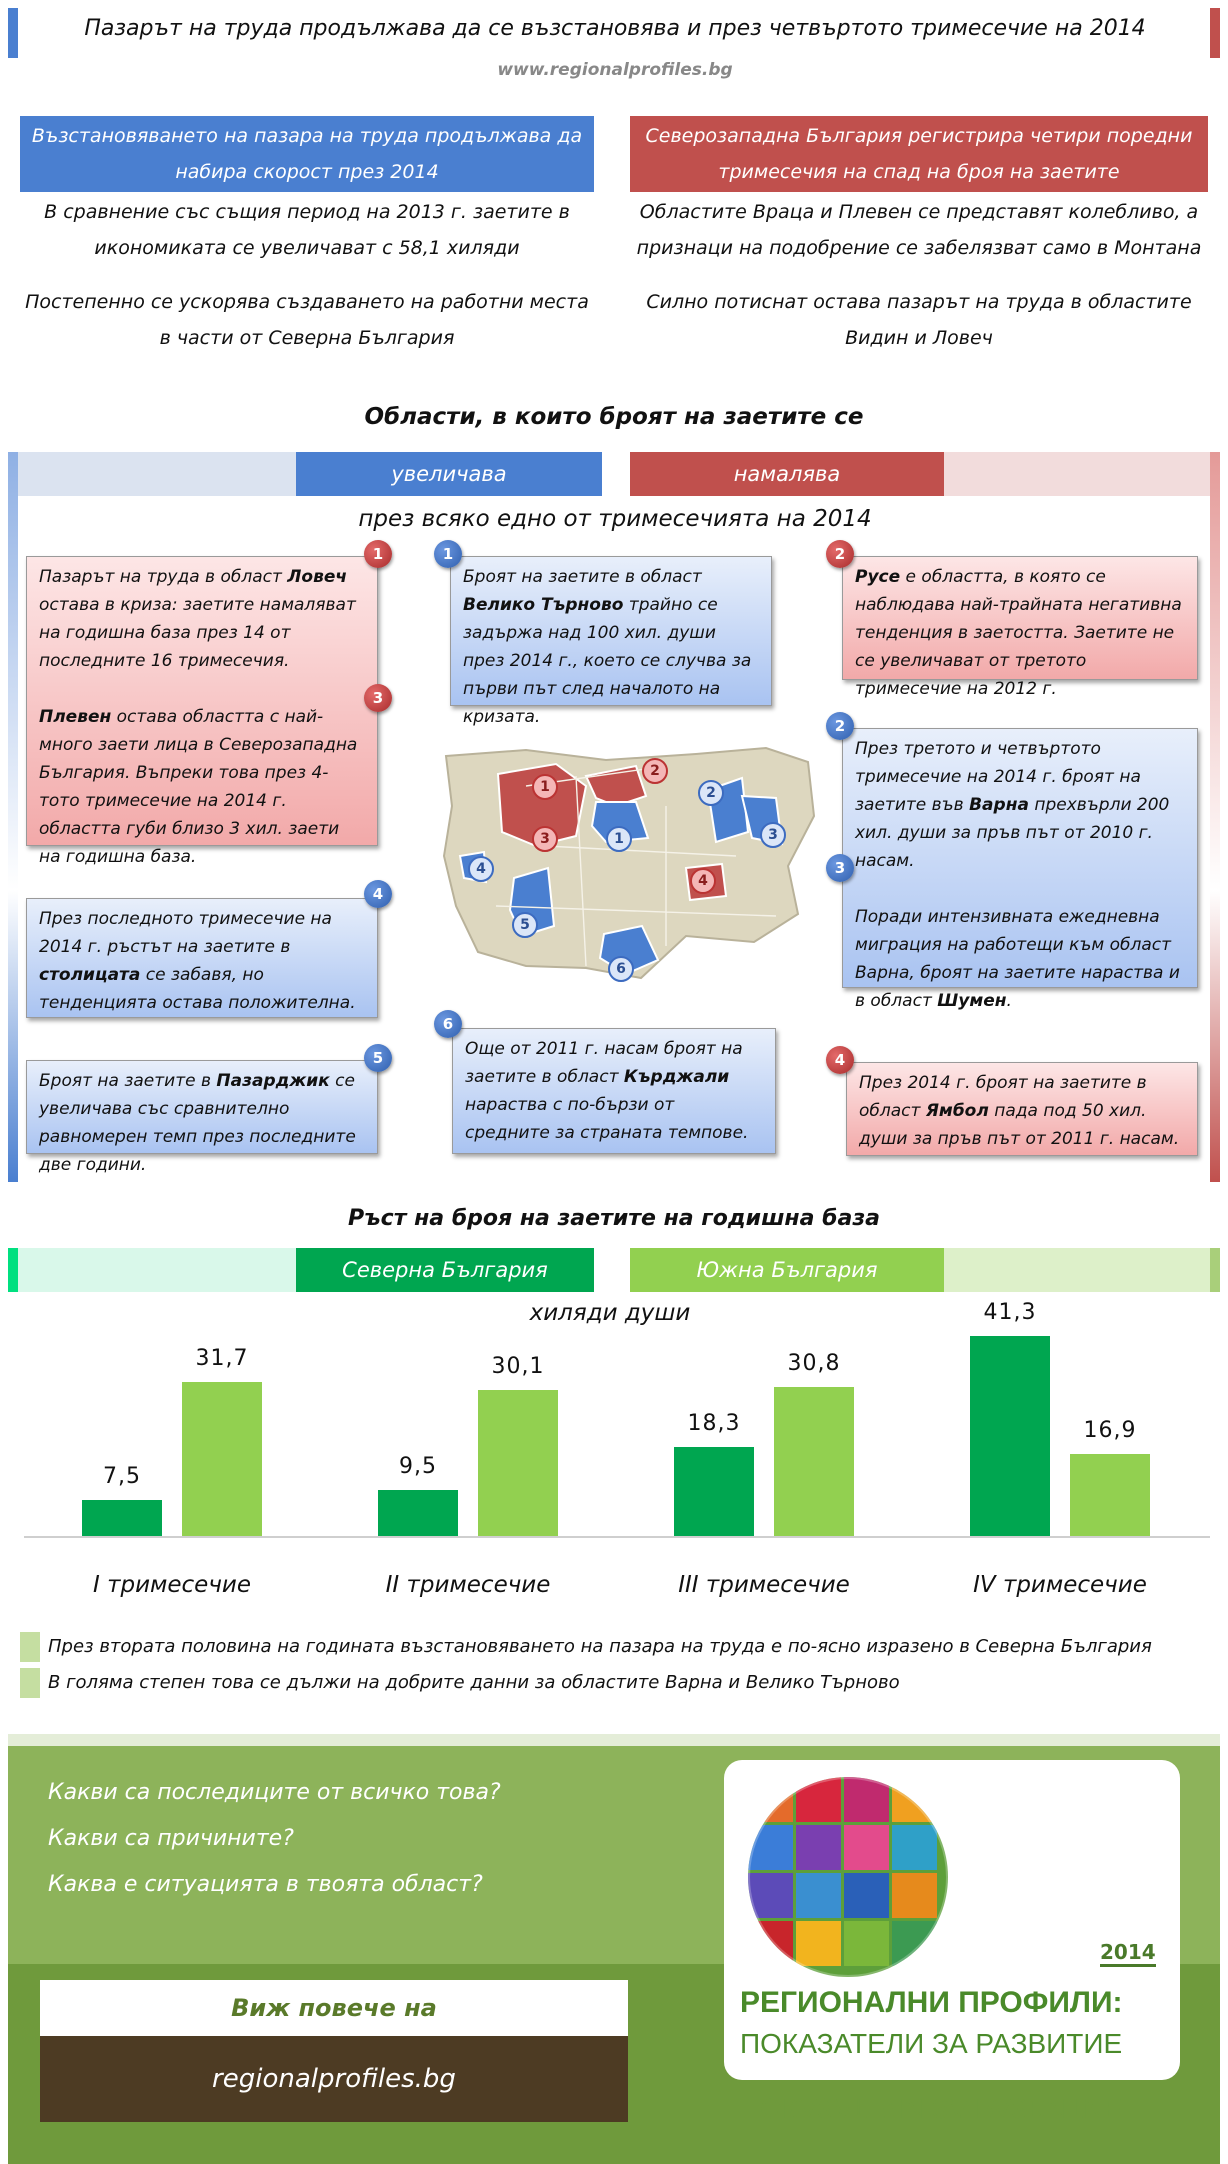 Image resolution: width=1228 pixels, height=2164 pixels. I want to click on badge-blue-3: 3, so click(840, 868).